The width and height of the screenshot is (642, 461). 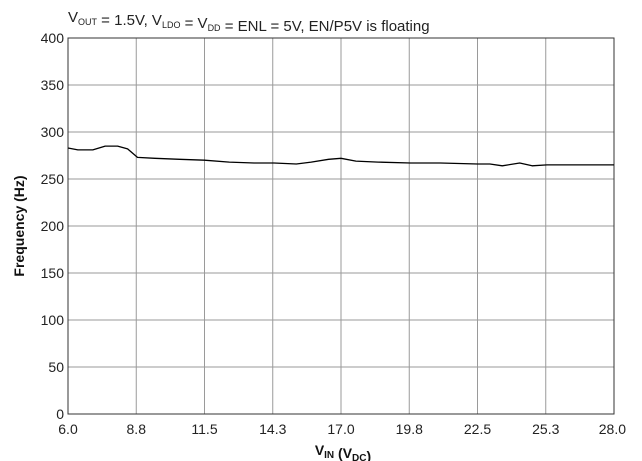 I want to click on x-tick-label: 8.8, so click(x=137, y=429).